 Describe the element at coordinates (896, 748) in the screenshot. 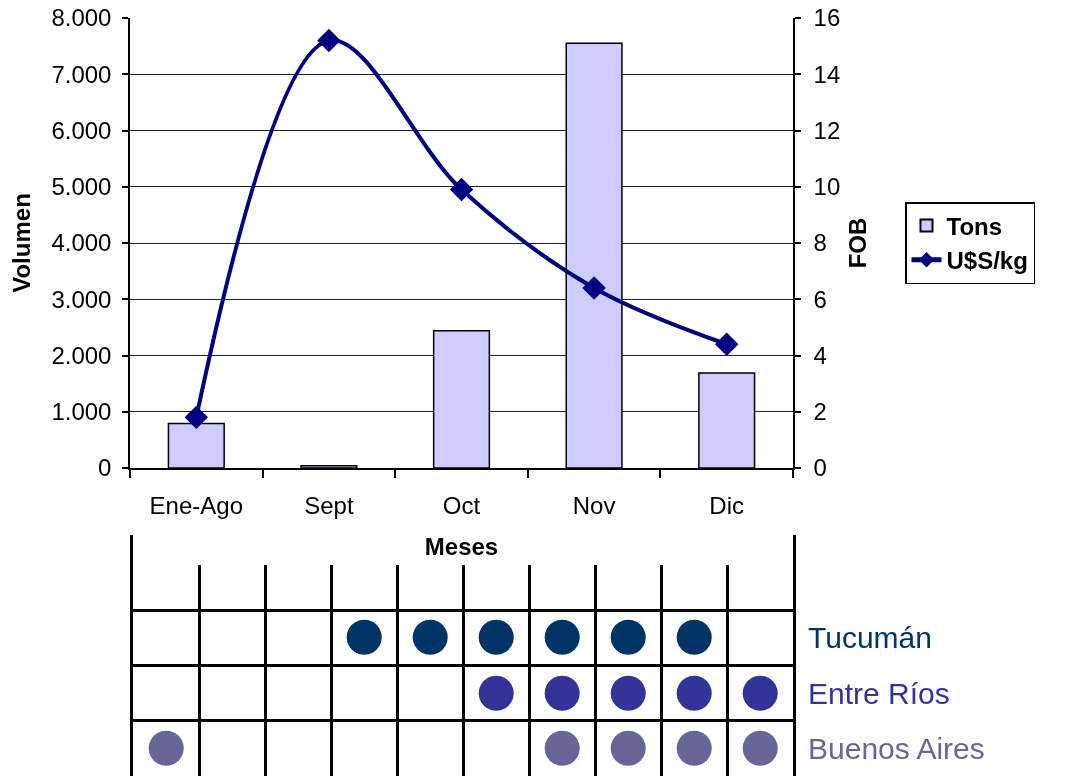

I see `category-label: Buenos Aires` at that location.